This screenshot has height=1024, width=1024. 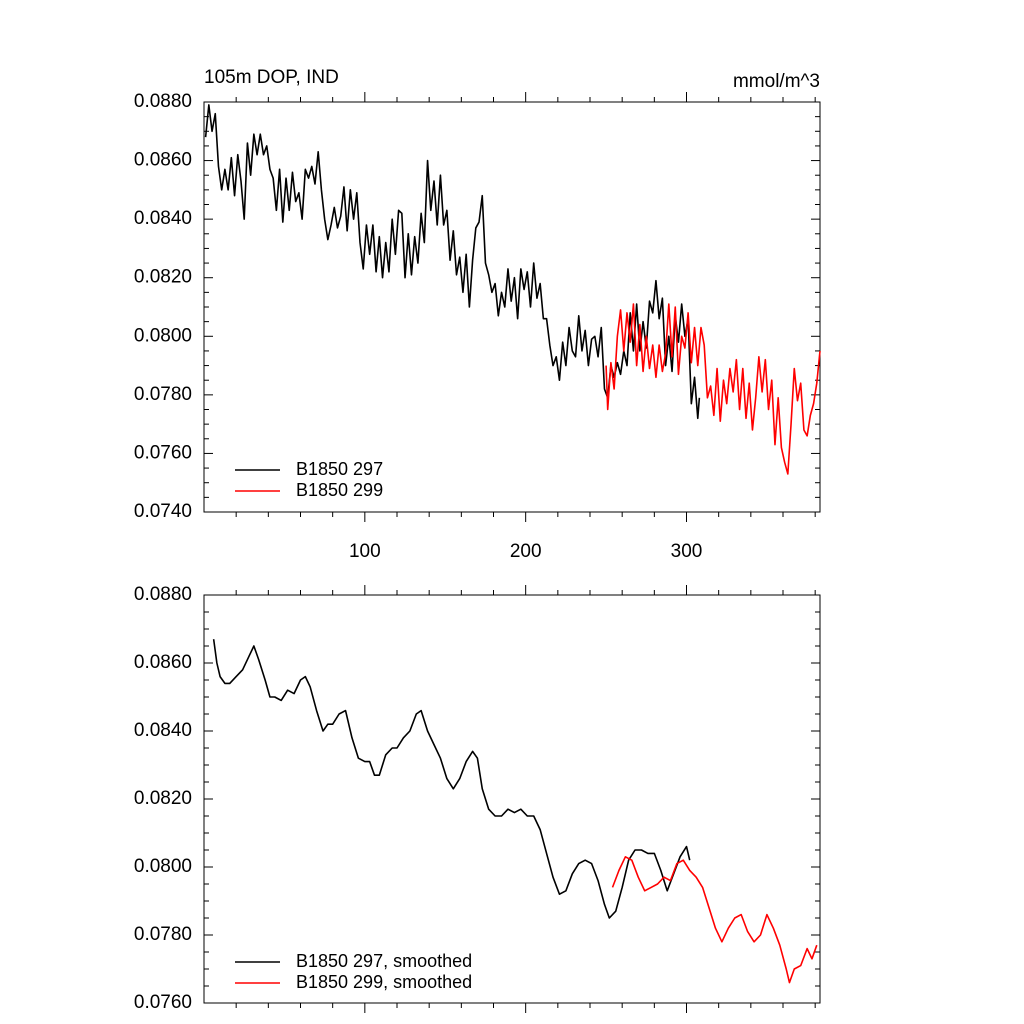 I want to click on legend-label: B1850 297, smoothed, so click(x=384, y=961).